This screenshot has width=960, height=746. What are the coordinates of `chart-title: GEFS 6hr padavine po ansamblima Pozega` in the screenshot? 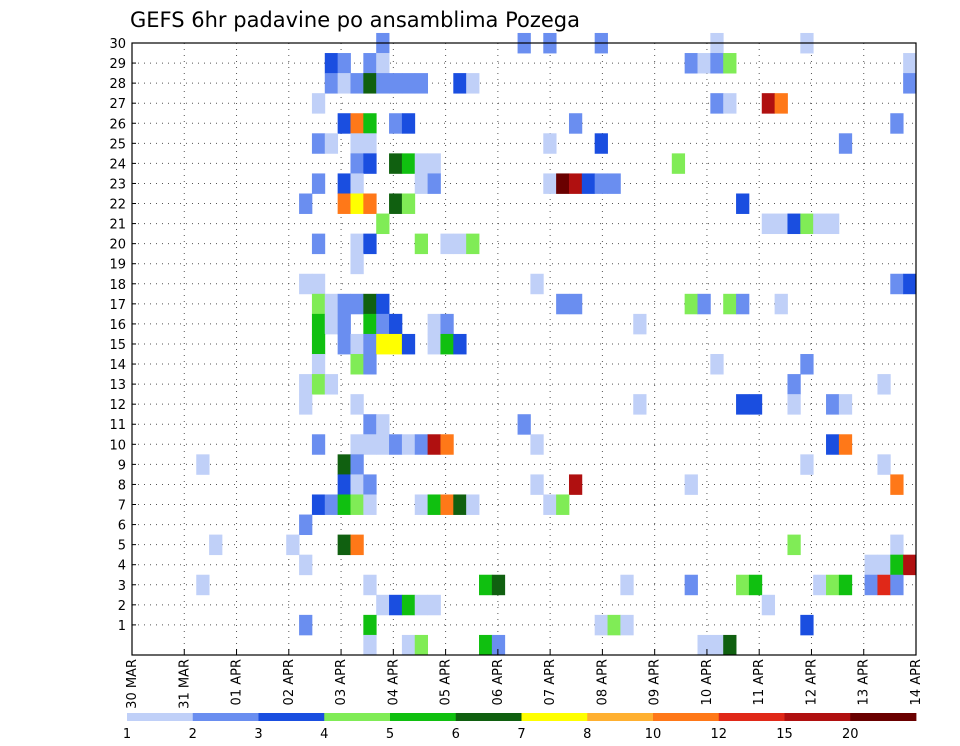 It's located at (355, 20).